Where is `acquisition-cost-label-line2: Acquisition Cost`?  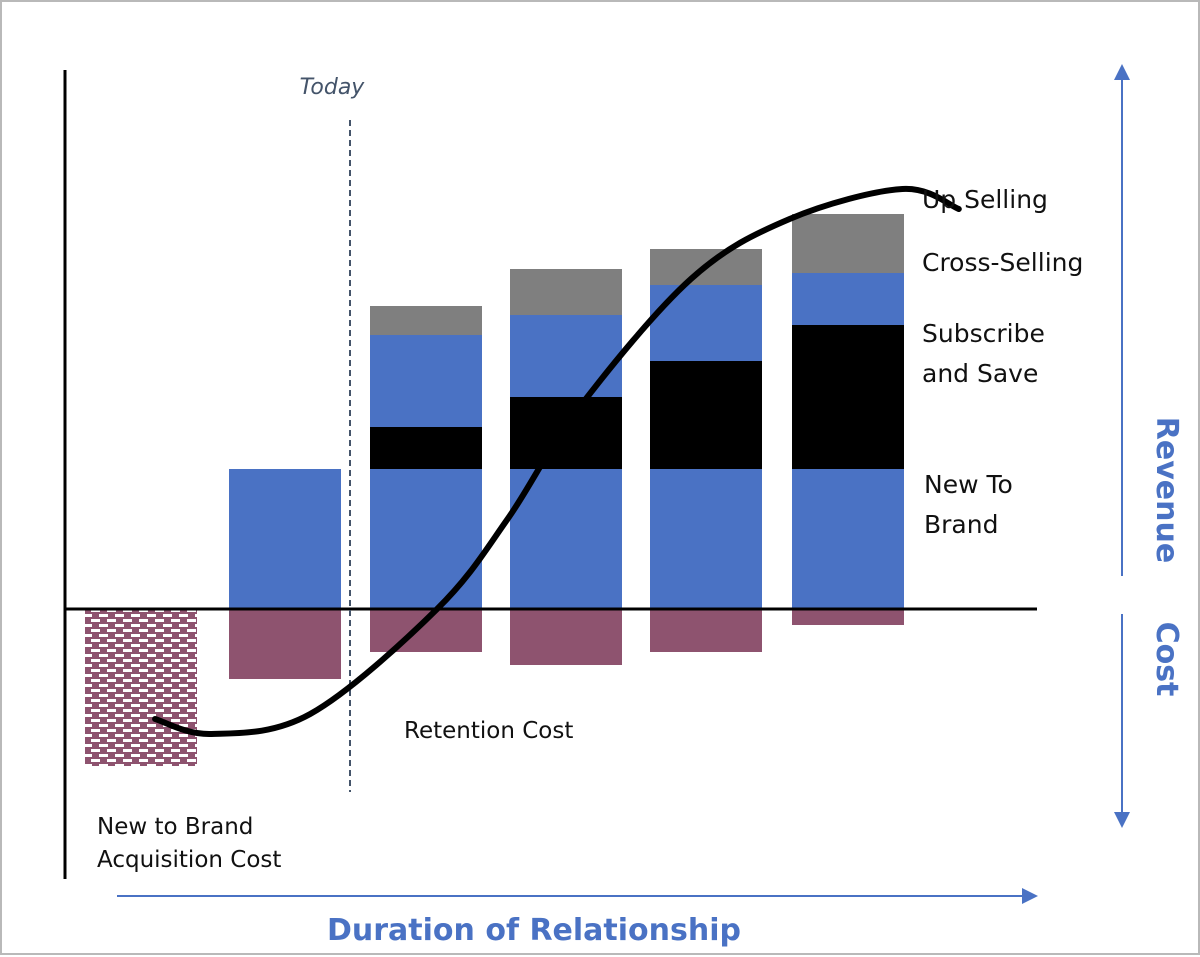
acquisition-cost-label-line2: Acquisition Cost is located at coordinates (189, 860).